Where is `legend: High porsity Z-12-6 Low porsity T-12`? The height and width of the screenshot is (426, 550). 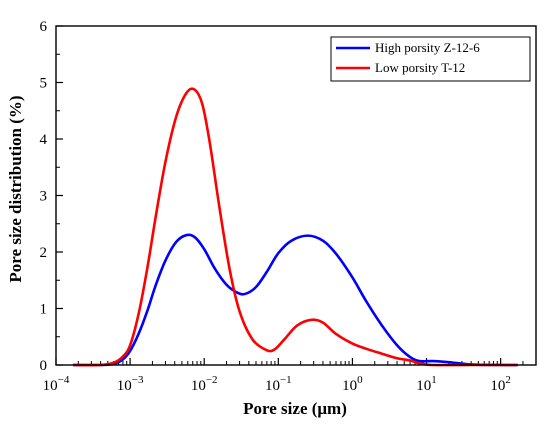
legend: High porsity Z-12-6 Low porsity T-12 is located at coordinates (430, 59).